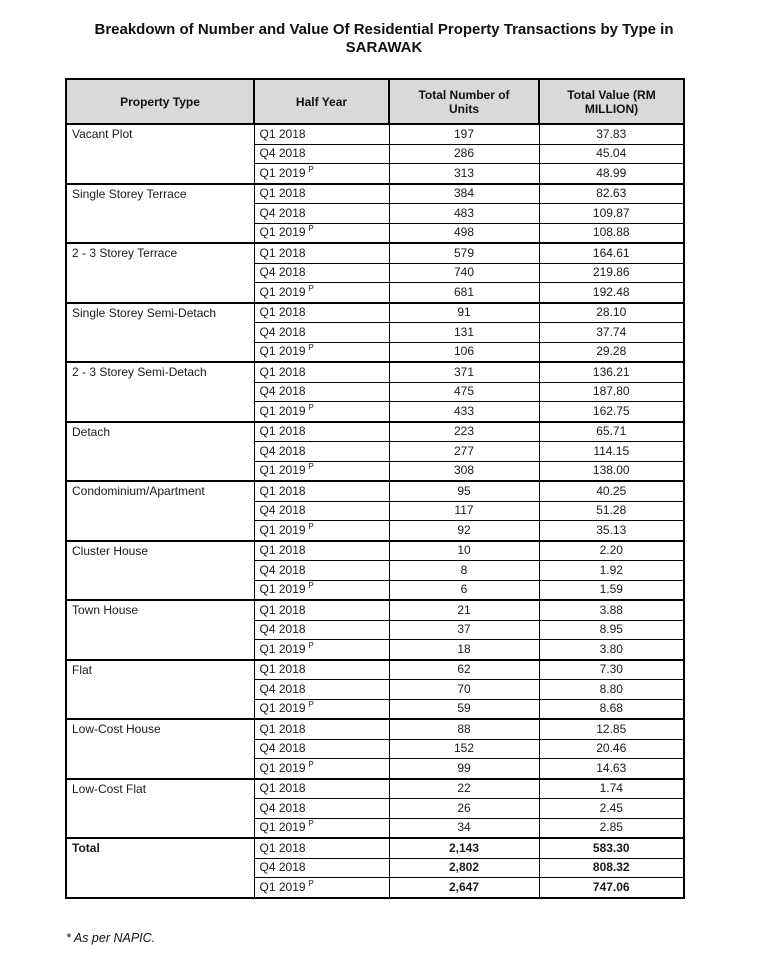 This screenshot has width=768, height=954. Describe the element at coordinates (160, 332) in the screenshot. I see `property-type-cell: Single Storey Semi-Detach` at that location.